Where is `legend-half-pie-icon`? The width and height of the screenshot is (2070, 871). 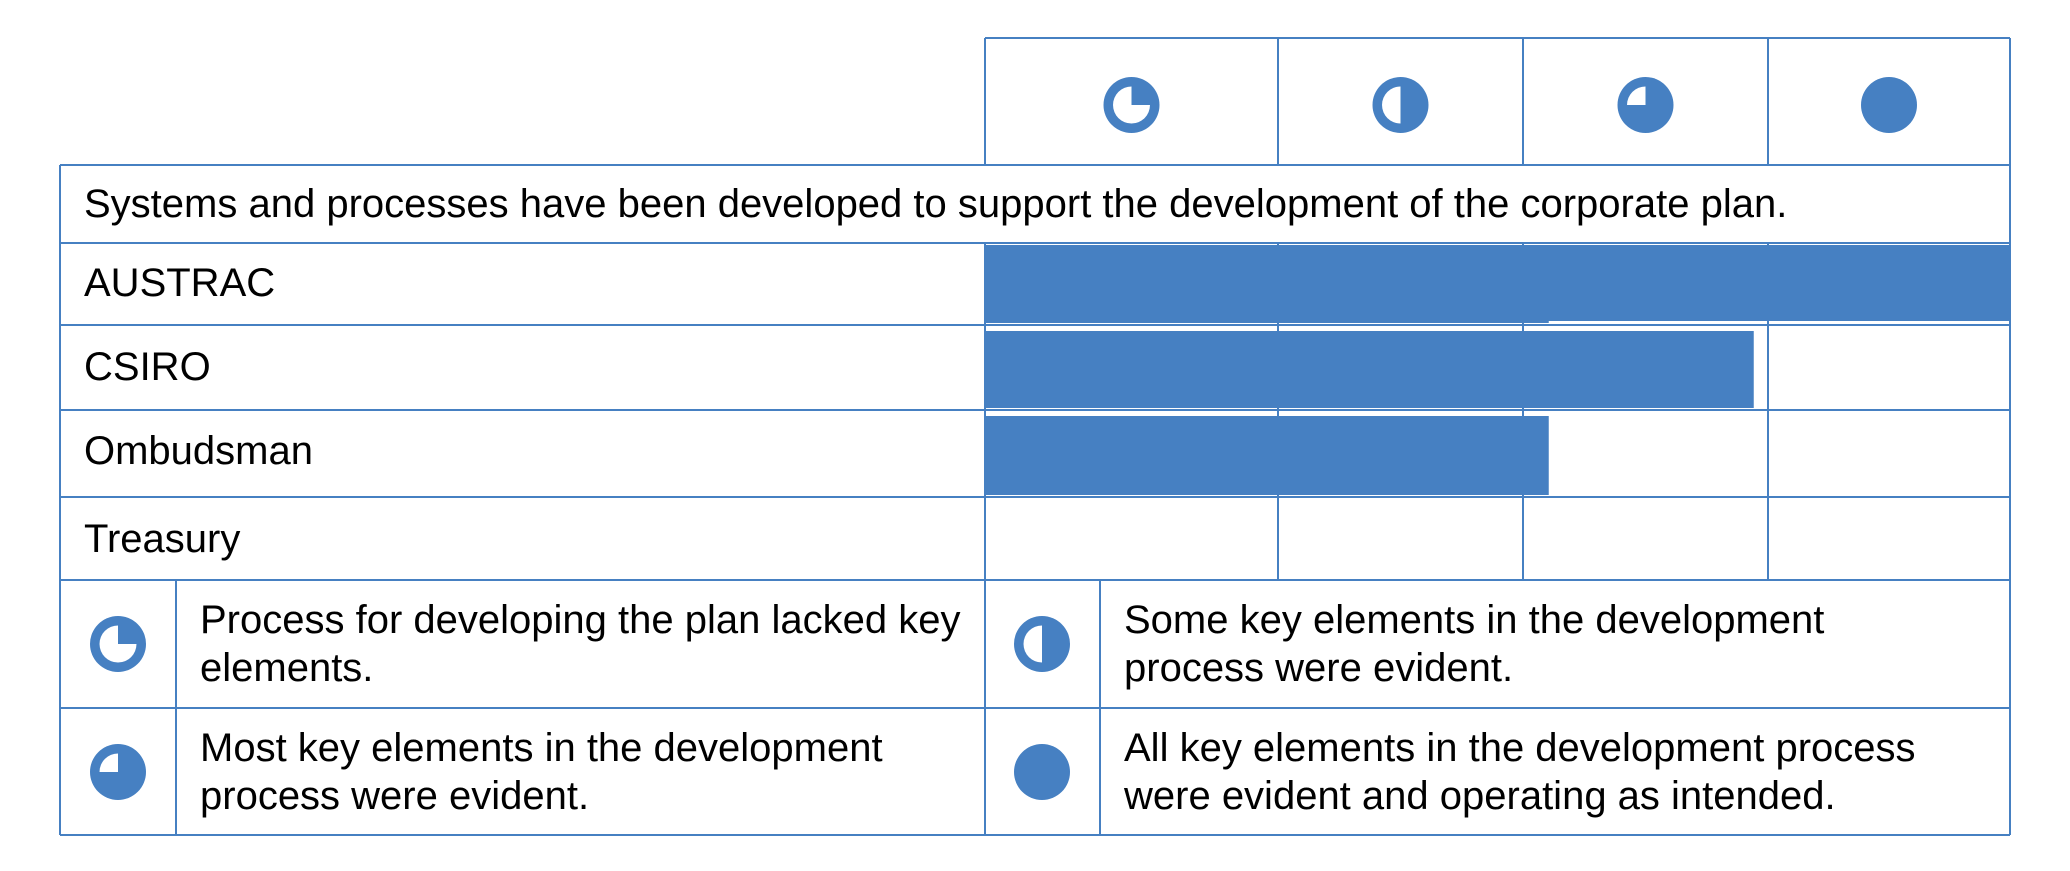
legend-half-pie-icon is located at coordinates (1042, 644).